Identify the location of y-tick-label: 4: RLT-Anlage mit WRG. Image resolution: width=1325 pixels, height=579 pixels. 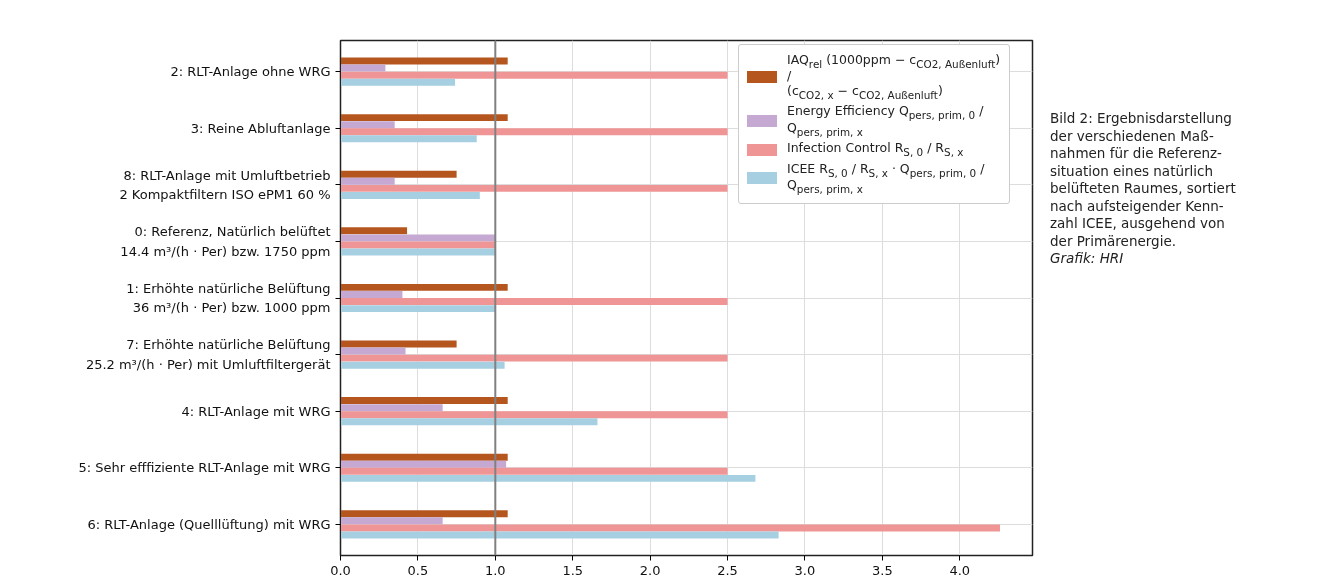
(256, 411).